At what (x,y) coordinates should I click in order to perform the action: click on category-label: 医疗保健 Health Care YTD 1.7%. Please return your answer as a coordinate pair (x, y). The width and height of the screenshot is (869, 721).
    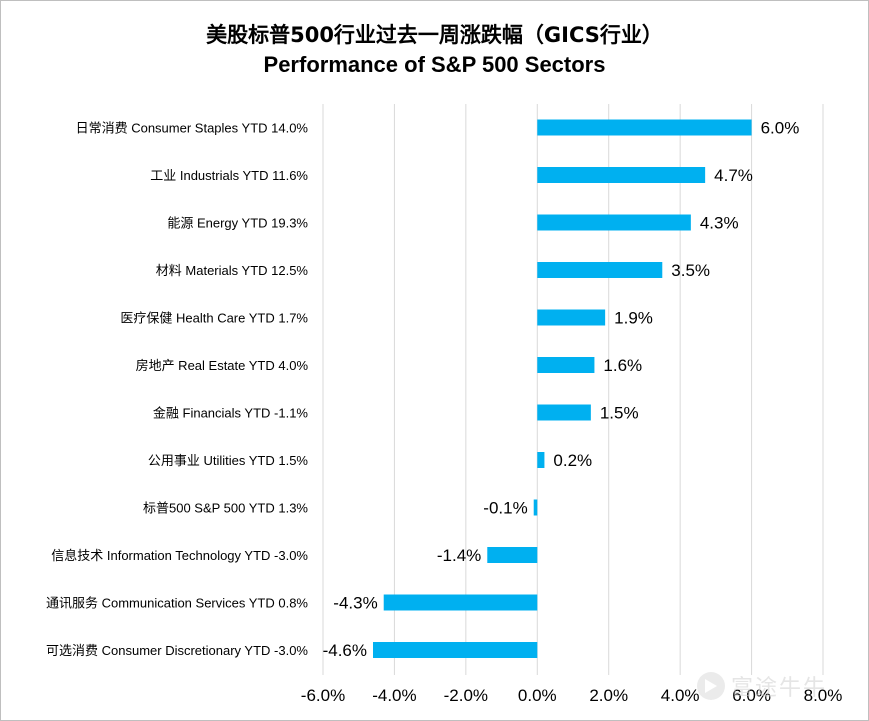
    Looking at the image, I should click on (214, 318).